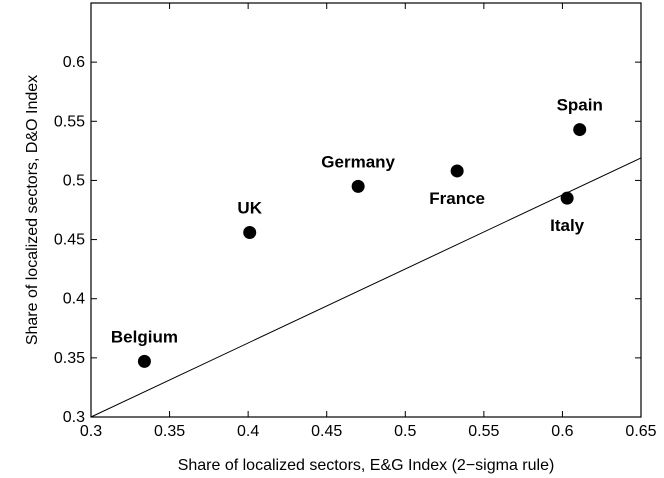  Describe the element at coordinates (144, 336) in the screenshot. I see `point-label-belgium: Belgium` at that location.